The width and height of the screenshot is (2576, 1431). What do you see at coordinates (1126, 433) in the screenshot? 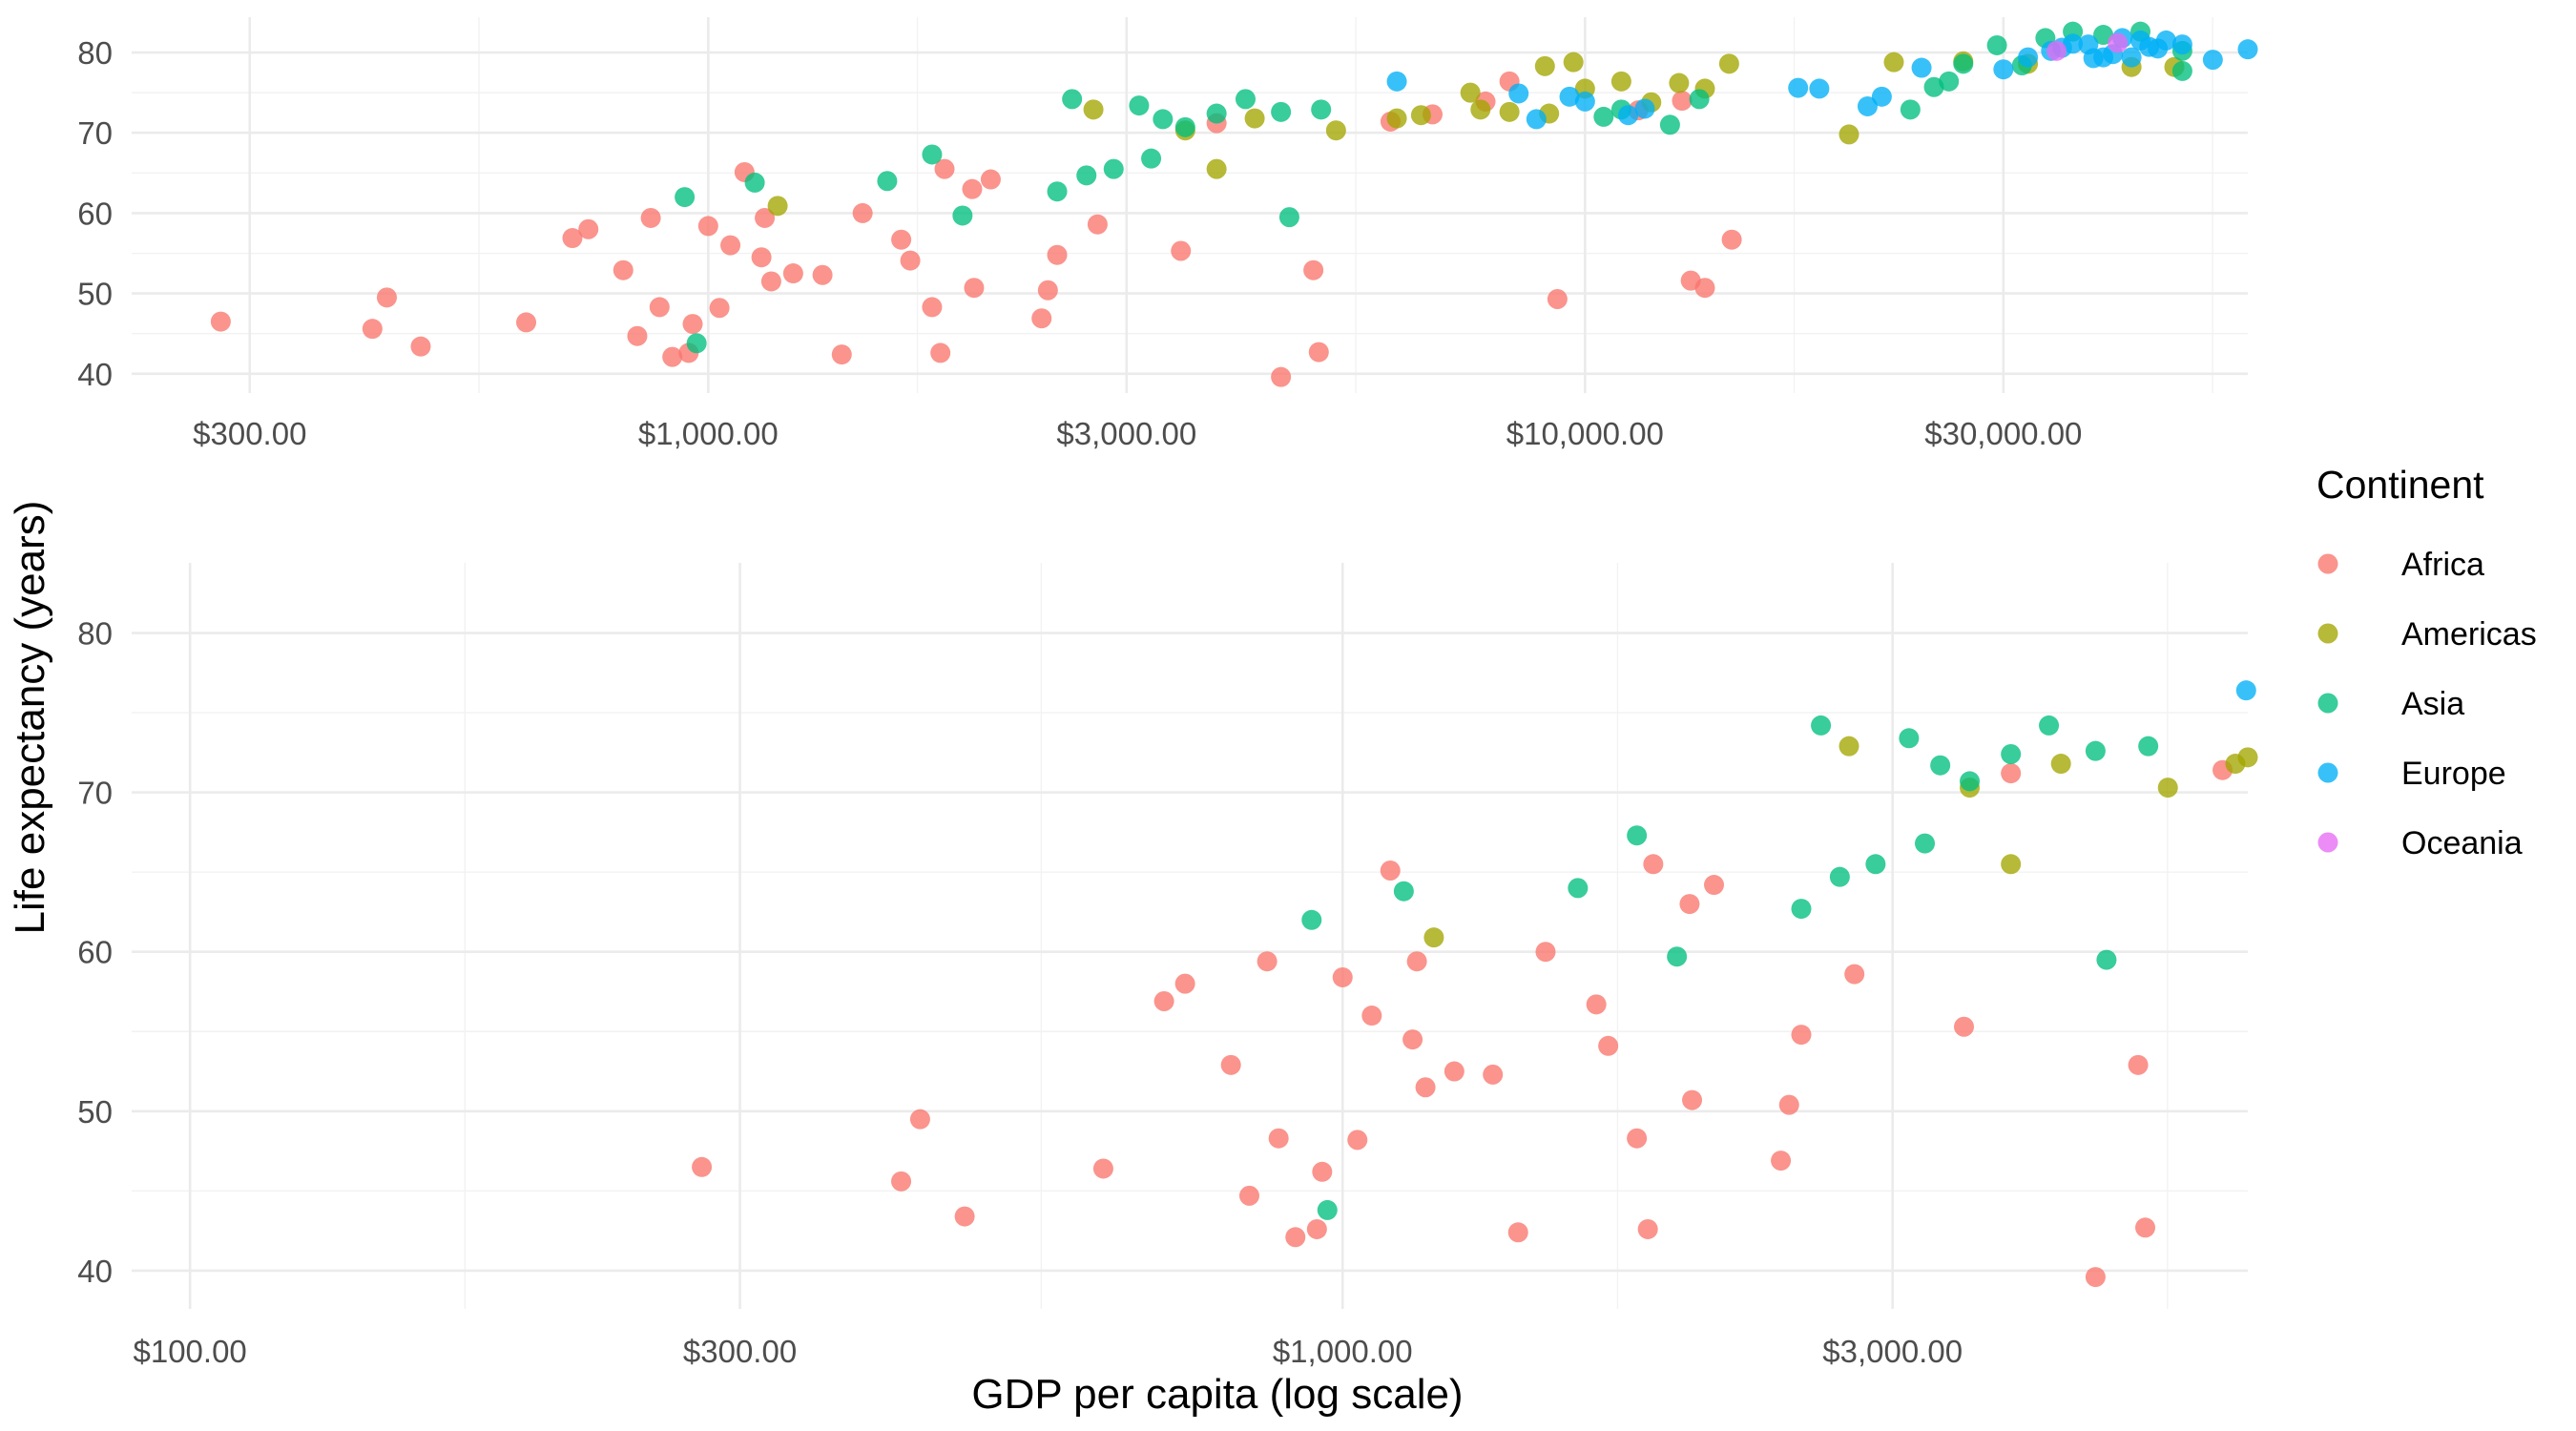
I see `x-tick-label: $3,000.00` at bounding box center [1126, 433].